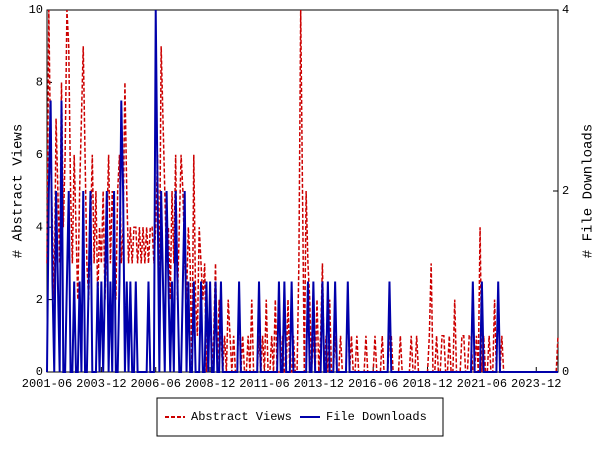 This screenshot has height=455, width=600. I want to click on x-tick-label: 2011-06, so click(264, 384).